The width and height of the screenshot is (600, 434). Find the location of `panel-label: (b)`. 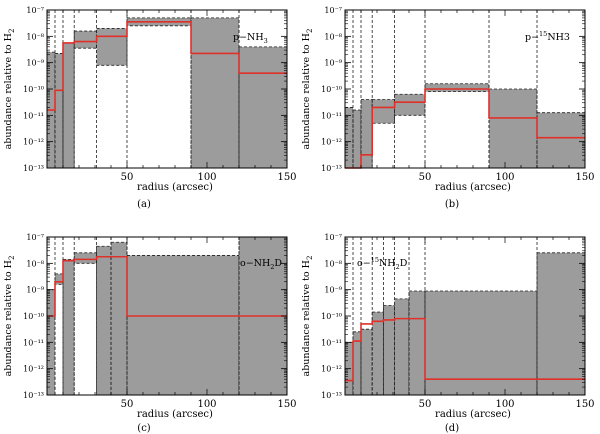

panel-label: (b) is located at coordinates (452, 204).